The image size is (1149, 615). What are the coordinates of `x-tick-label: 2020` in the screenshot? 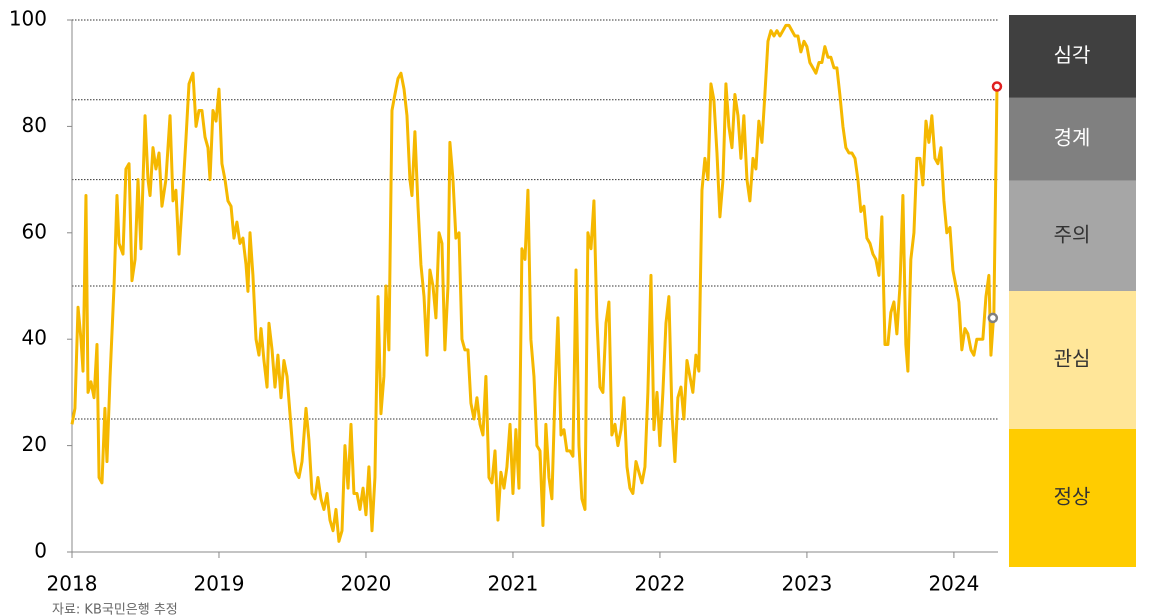 It's located at (366, 584).